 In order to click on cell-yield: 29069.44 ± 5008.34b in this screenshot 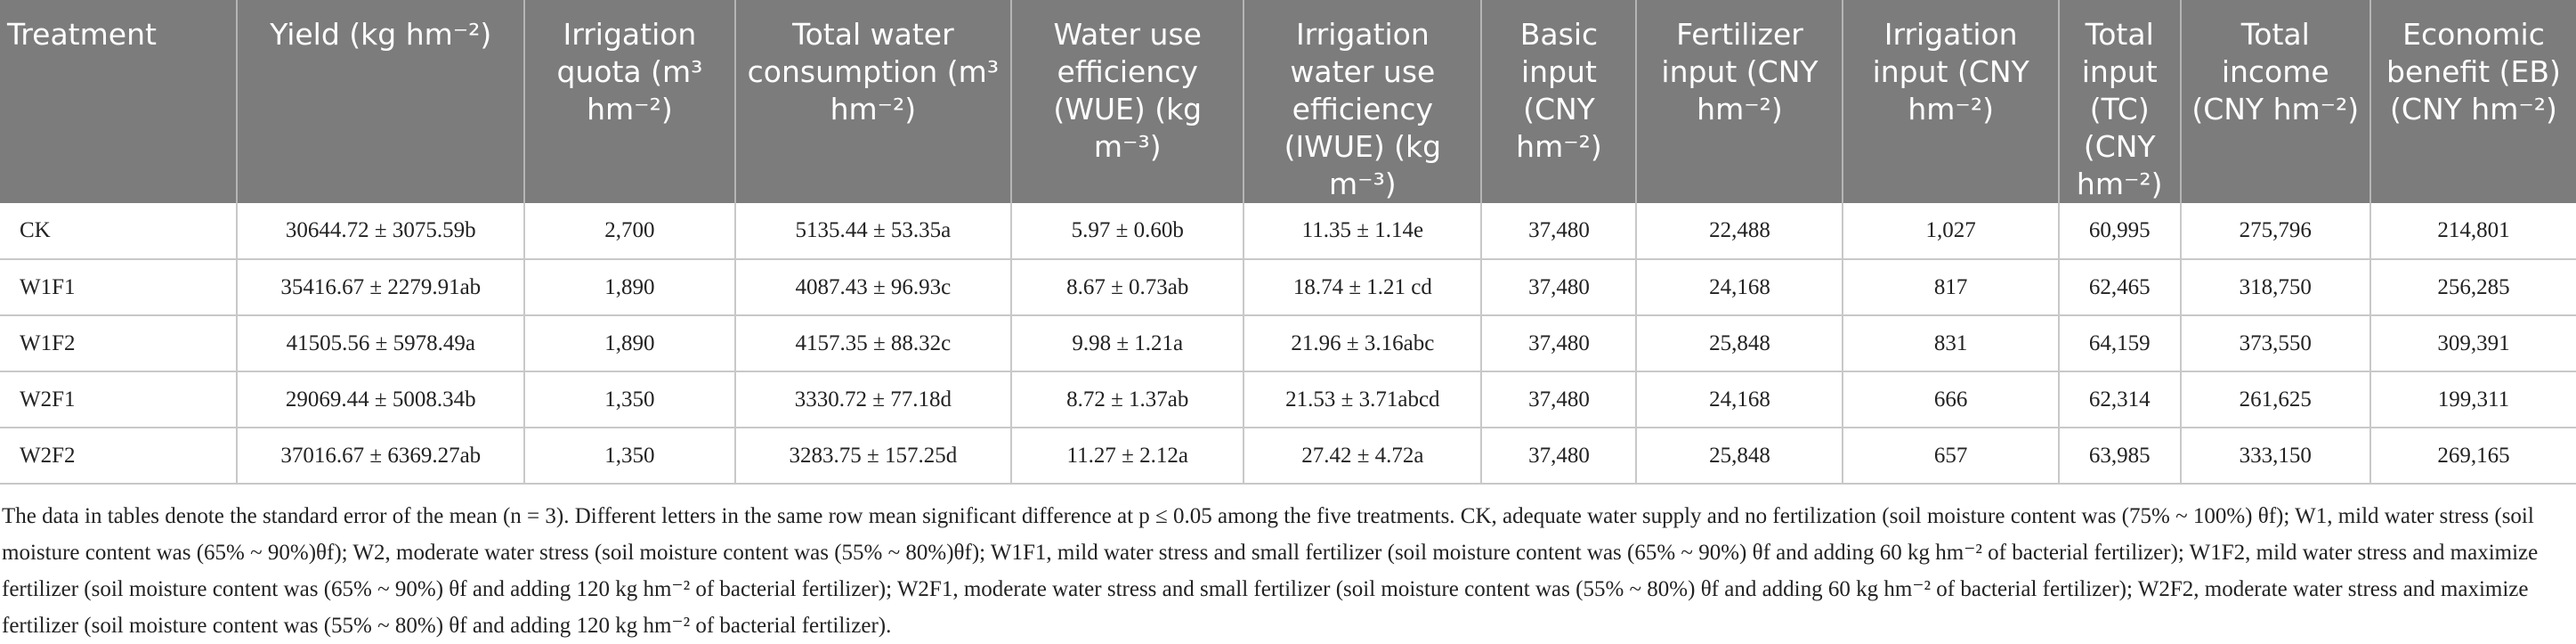, I will do `click(382, 400)`.